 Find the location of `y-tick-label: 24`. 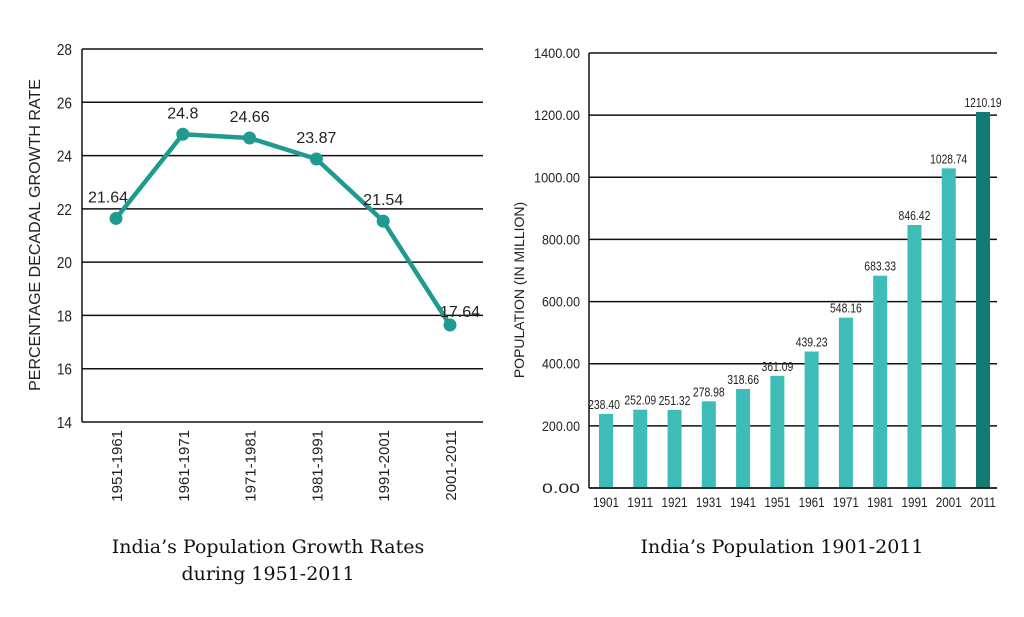

y-tick-label: 24 is located at coordinates (64, 157).